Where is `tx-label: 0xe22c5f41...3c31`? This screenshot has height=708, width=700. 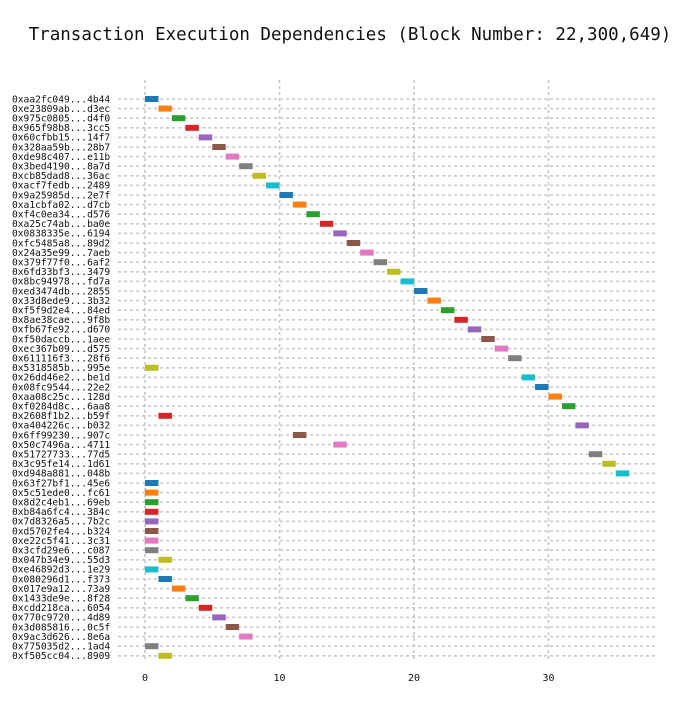
tx-label: 0xe22c5f41...3c31 is located at coordinates (61, 541).